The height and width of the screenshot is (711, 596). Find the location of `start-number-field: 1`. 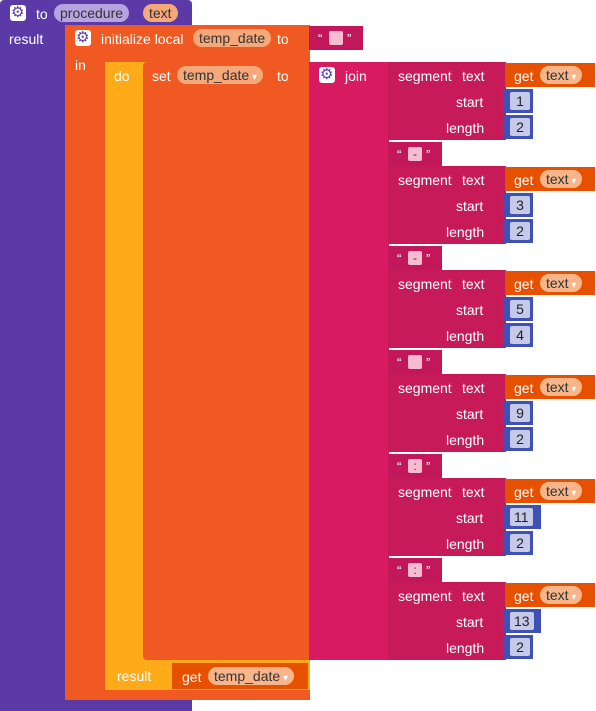

start-number-field: 1 is located at coordinates (520, 101).